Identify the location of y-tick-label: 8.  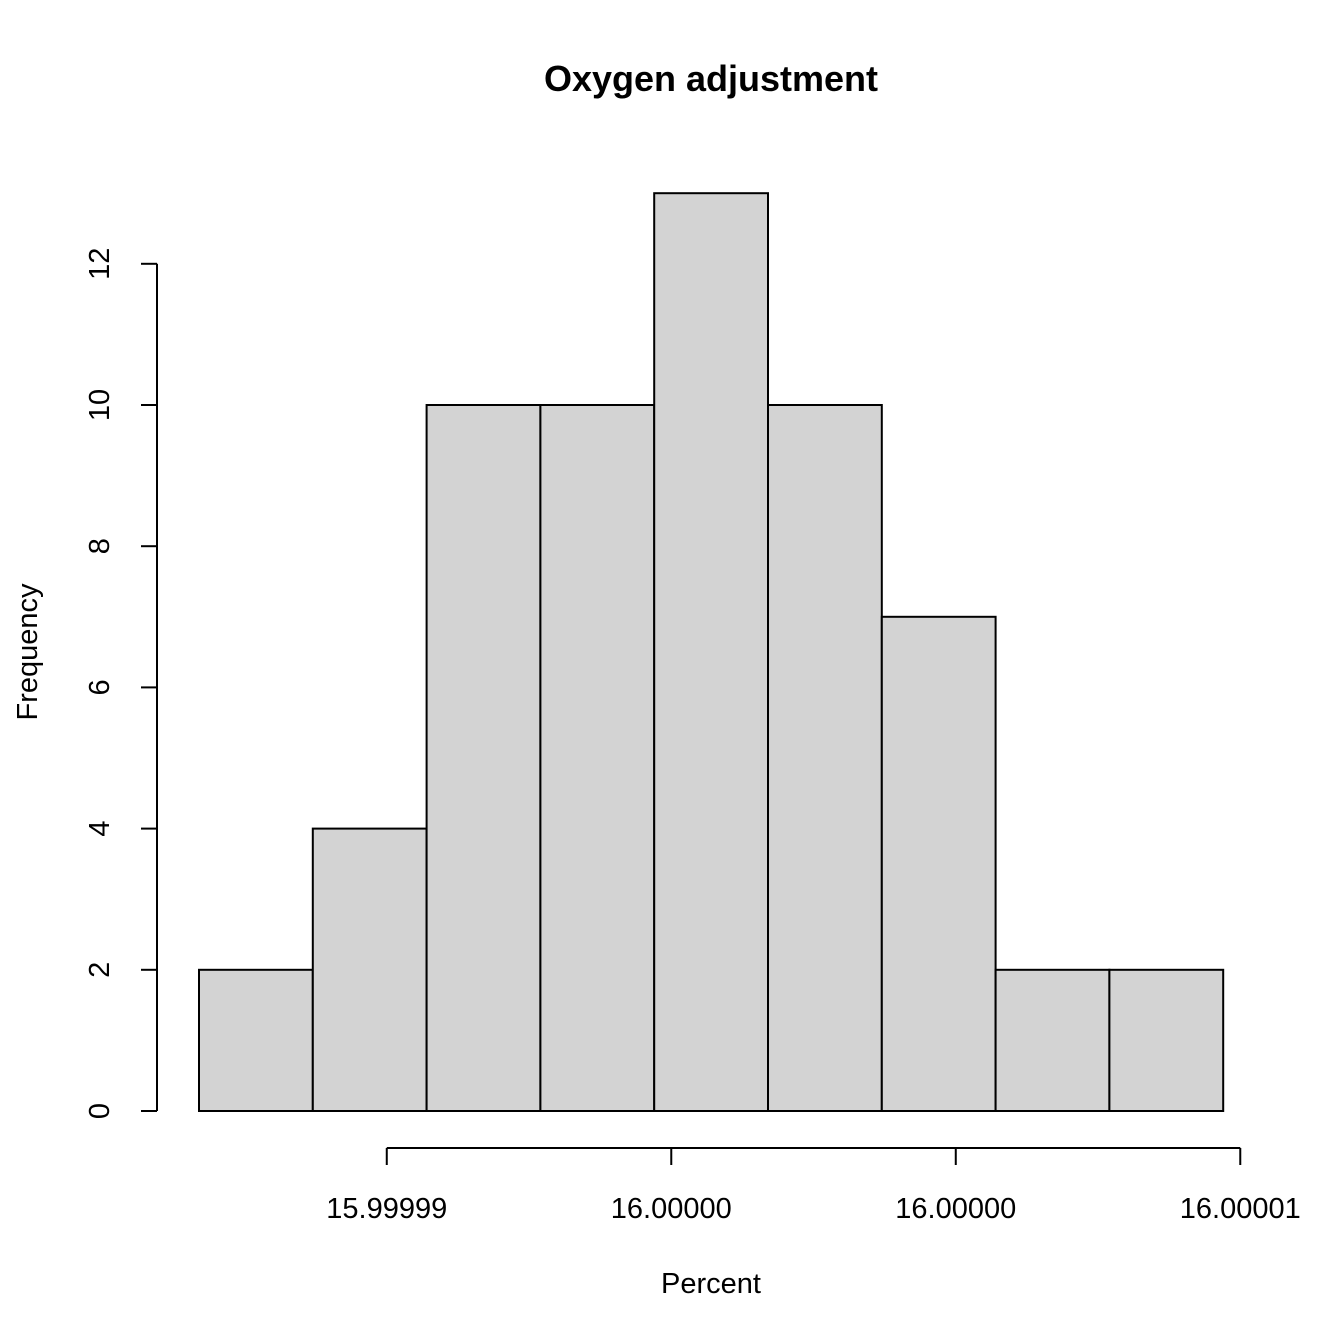
(100, 546).